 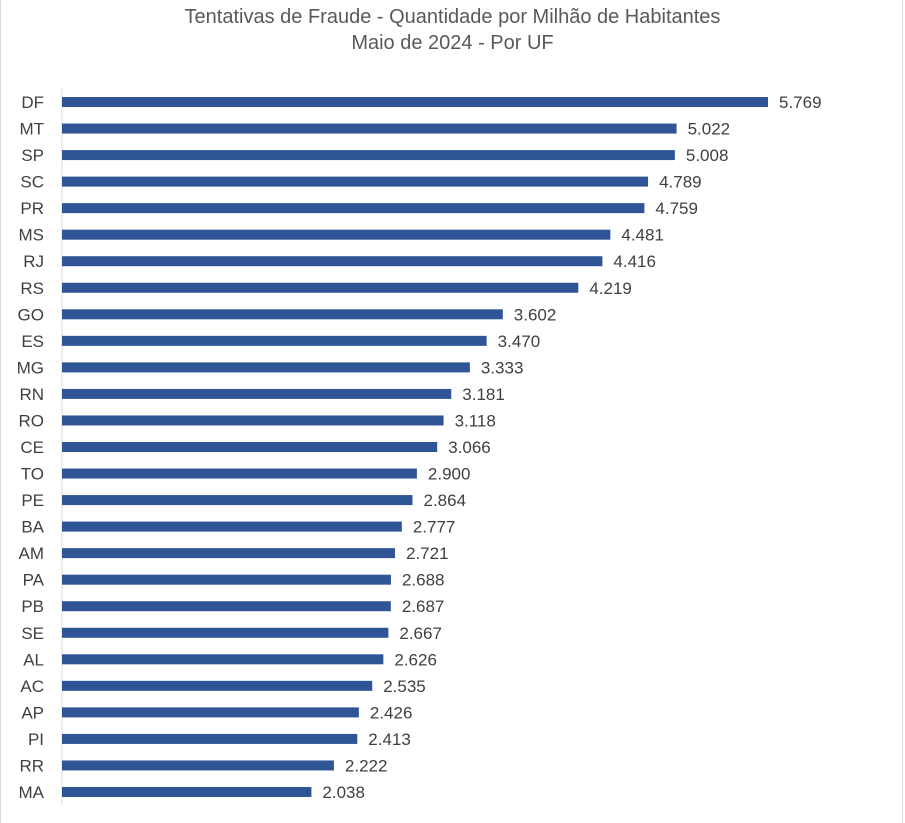 What do you see at coordinates (31, 394) in the screenshot?
I see `category-label-rn: RN` at bounding box center [31, 394].